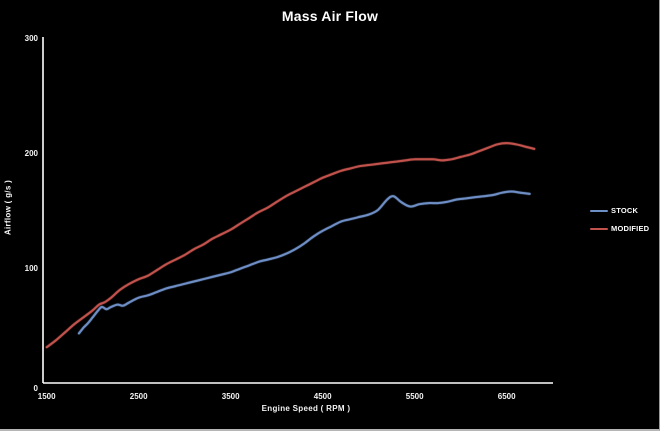 This screenshot has width=660, height=431. Describe the element at coordinates (330, 16) in the screenshot. I see `chart-title: Mass Air Flow` at that location.